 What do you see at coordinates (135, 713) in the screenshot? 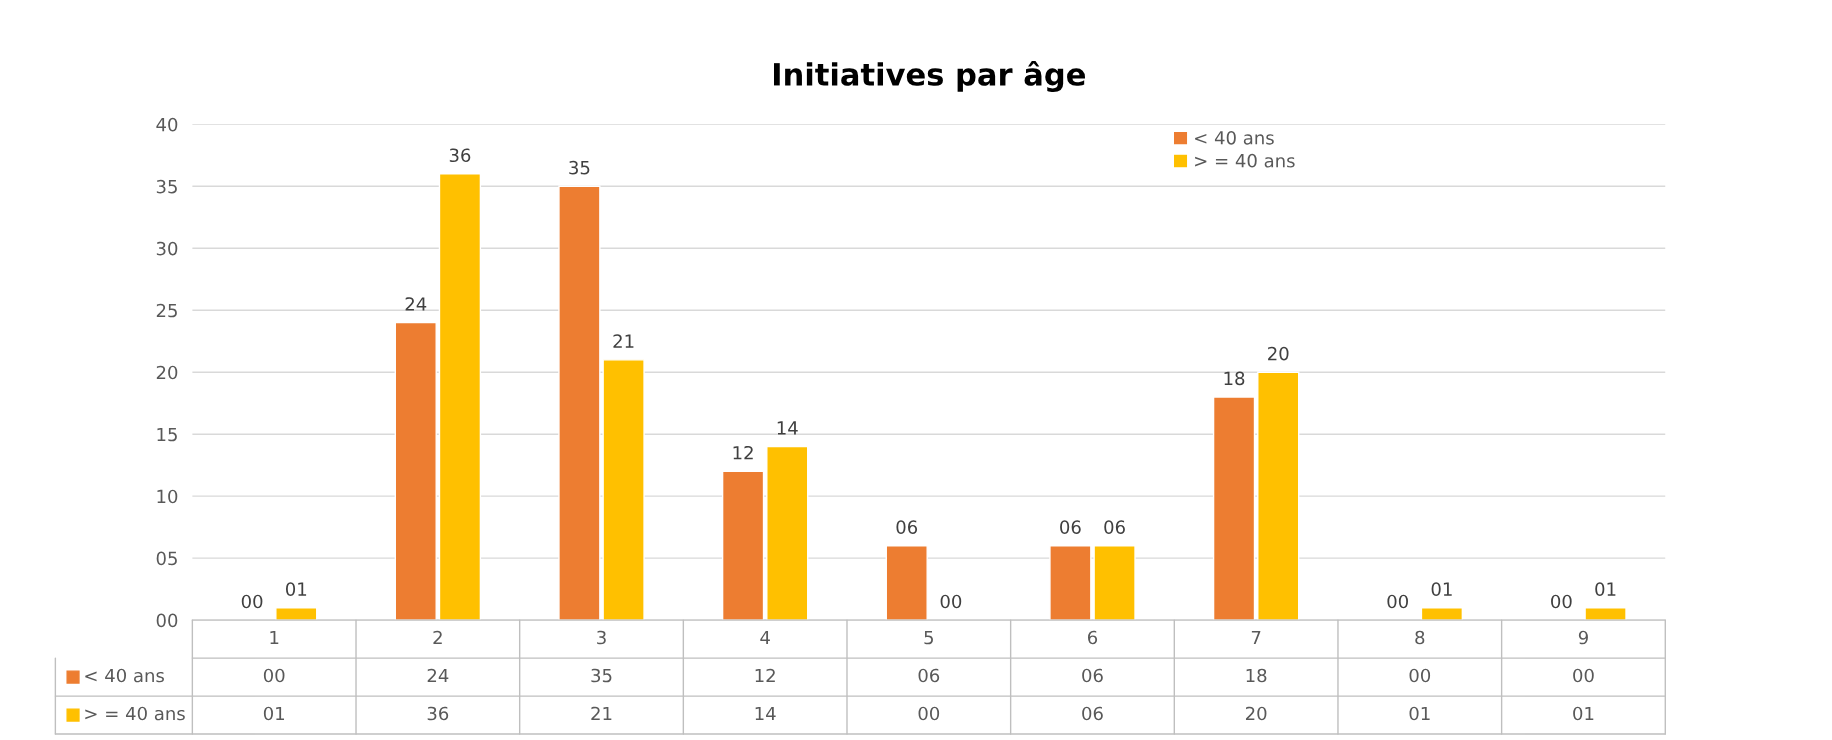
I see `text: > = 40 ans` at bounding box center [135, 713].